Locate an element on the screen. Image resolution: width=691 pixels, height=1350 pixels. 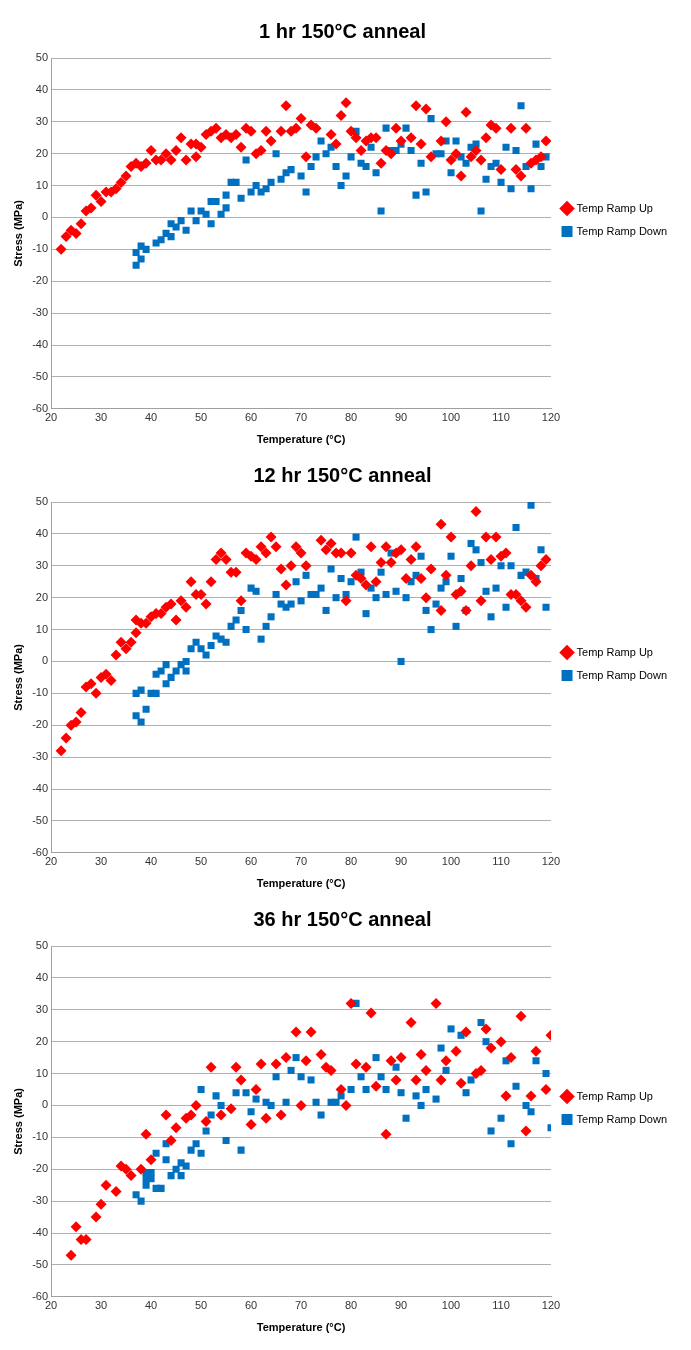
chart-title: 36 hr 150°C anneal is located at coordinates (342, 918).